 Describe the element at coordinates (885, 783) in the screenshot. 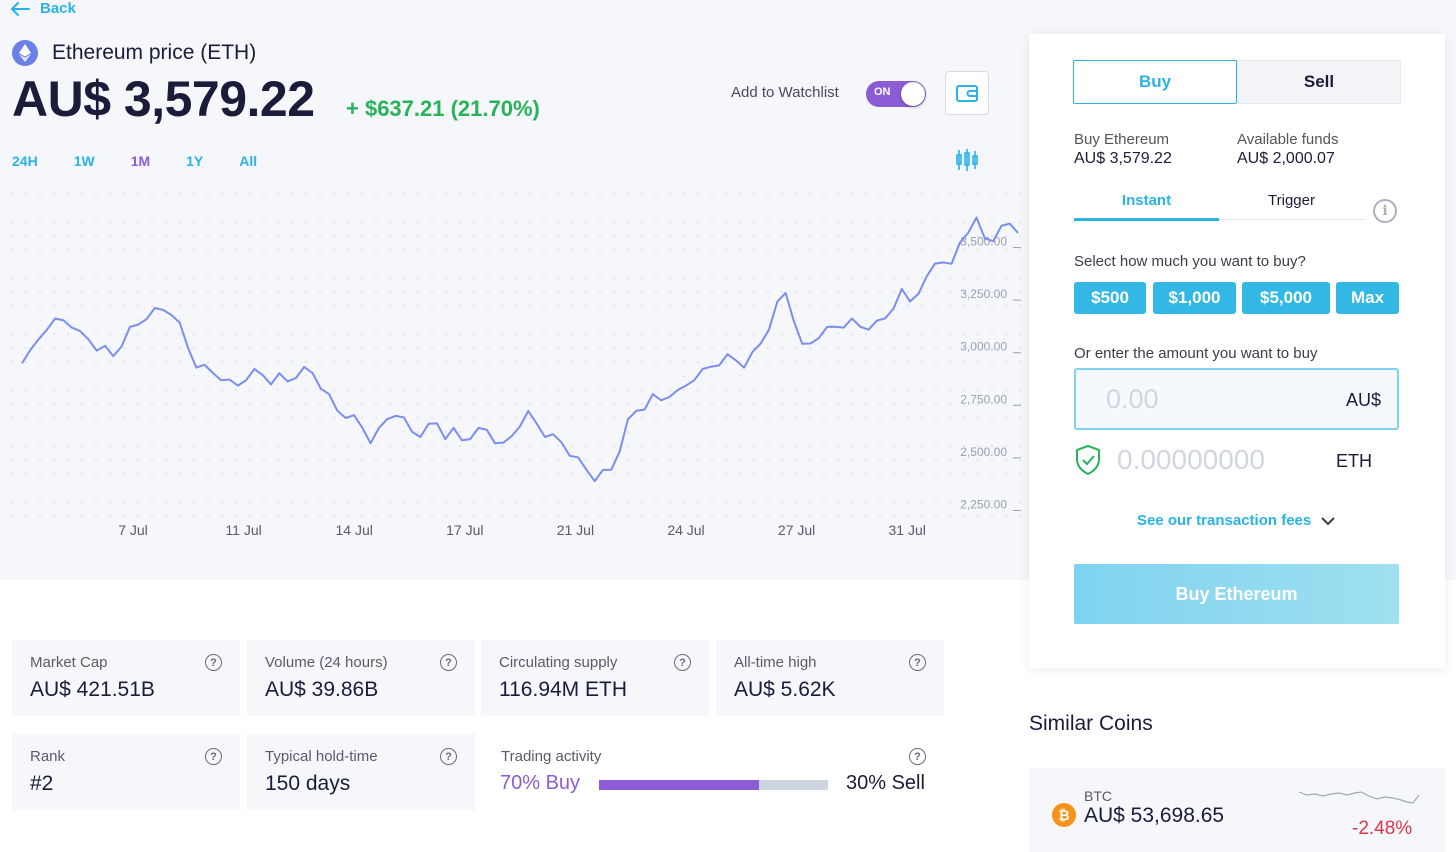

I see `trading-sell-percent: 30% Sell` at that location.